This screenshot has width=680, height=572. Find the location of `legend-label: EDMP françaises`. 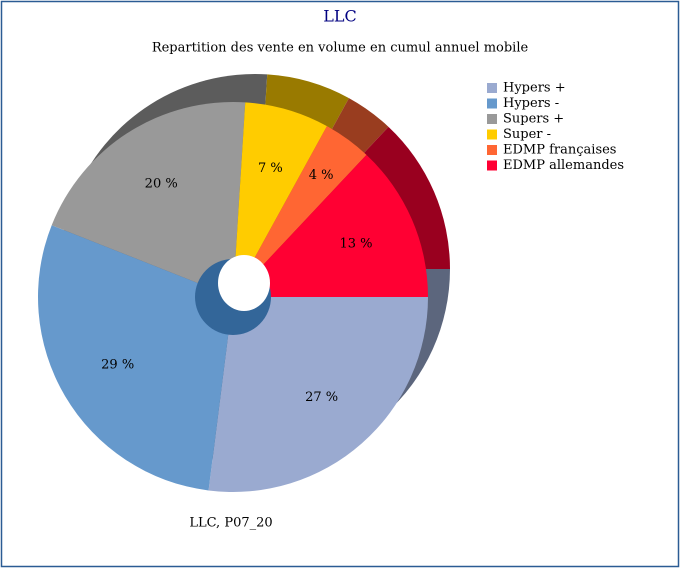

legend-label: EDMP françaises is located at coordinates (559, 150).